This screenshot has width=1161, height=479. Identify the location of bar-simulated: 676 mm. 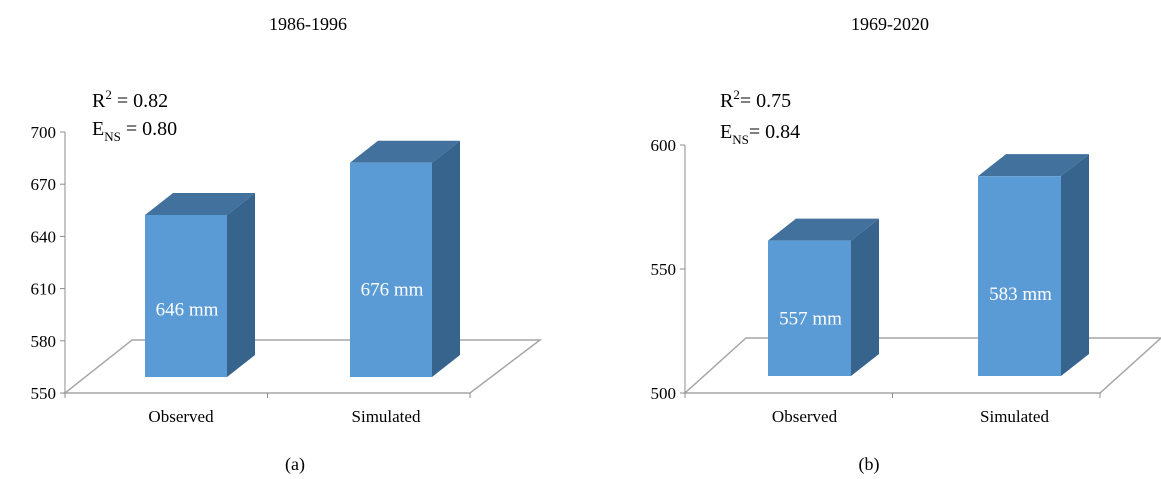
(405, 258).